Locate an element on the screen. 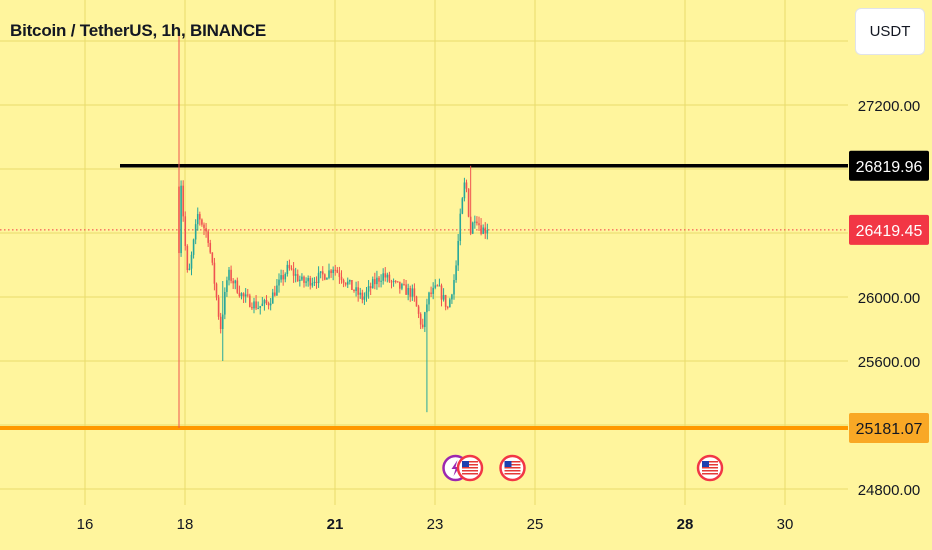 The width and height of the screenshot is (932, 550). chart-title: Bitcoin / TetherUS, 1h, BINANCE is located at coordinates (138, 30).